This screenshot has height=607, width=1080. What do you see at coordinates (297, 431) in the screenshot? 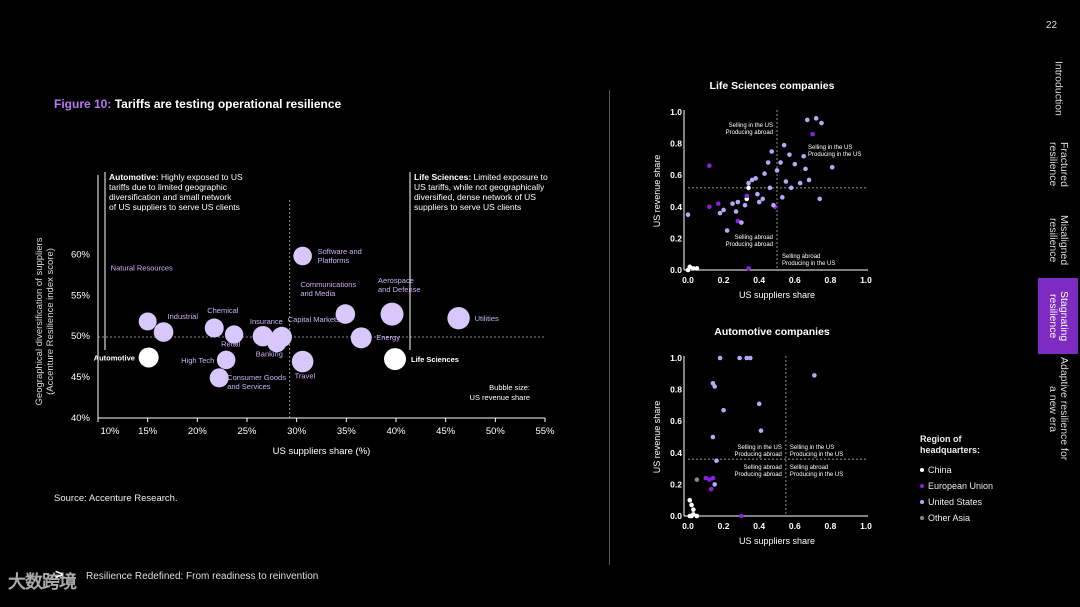
I see `x-tick-label: 30%` at bounding box center [297, 431].